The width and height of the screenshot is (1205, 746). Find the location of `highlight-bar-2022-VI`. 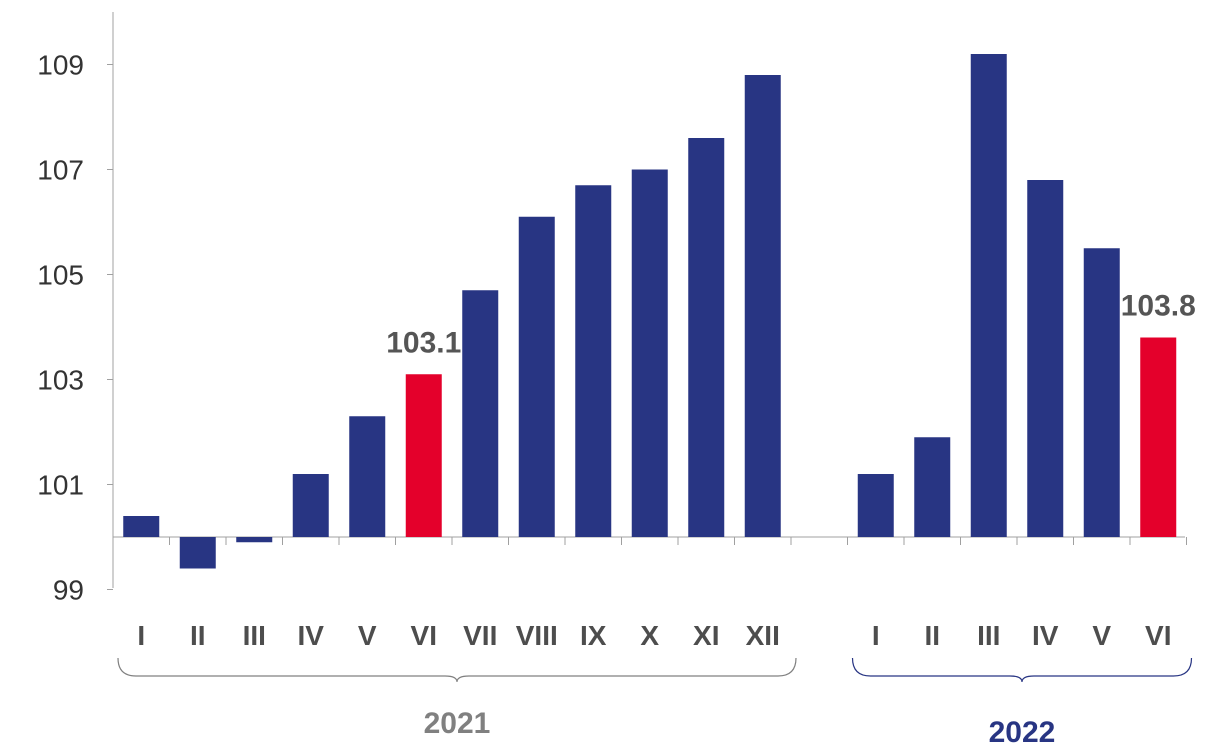

highlight-bar-2022-VI is located at coordinates (1158, 437).